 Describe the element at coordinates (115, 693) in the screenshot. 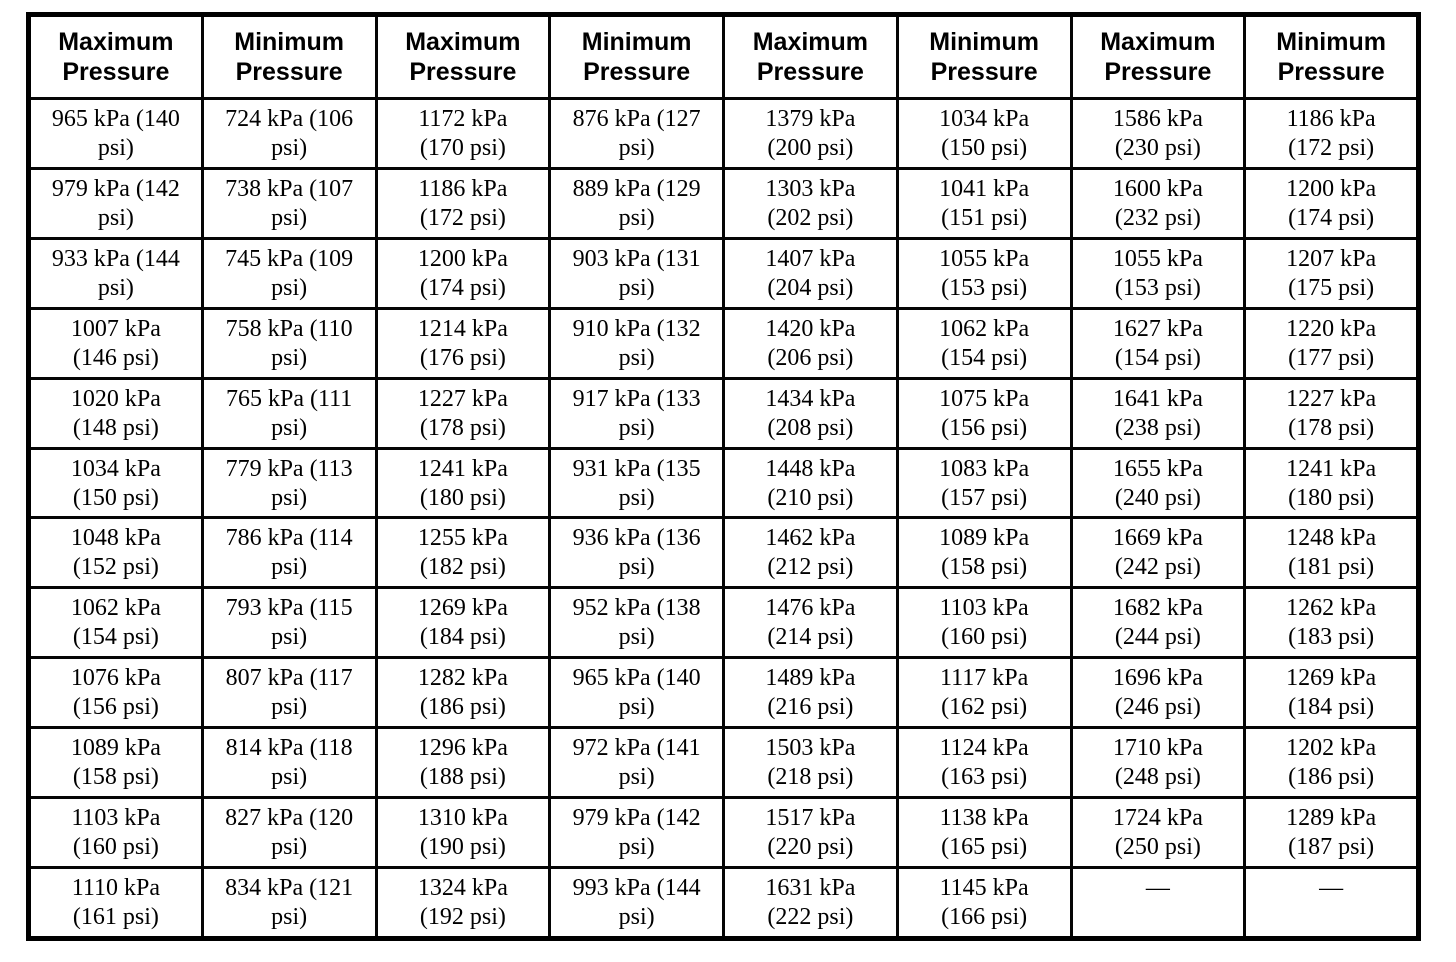

I see `table-cell: 1076 kPa (156 psi)` at that location.